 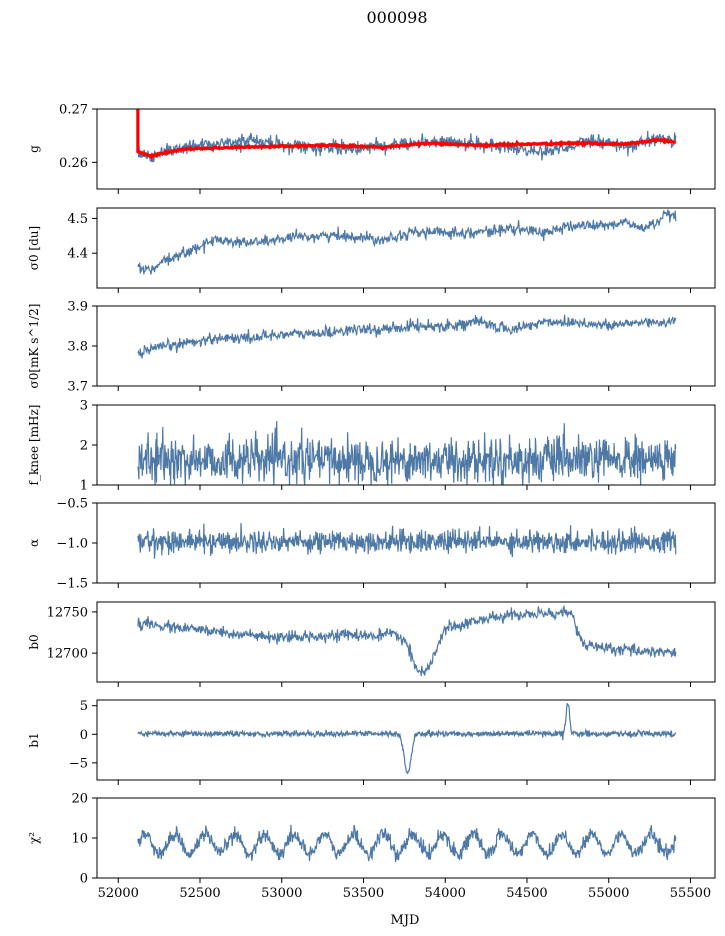 I want to click on y-tick-label: 4.4, so click(x=77, y=254).